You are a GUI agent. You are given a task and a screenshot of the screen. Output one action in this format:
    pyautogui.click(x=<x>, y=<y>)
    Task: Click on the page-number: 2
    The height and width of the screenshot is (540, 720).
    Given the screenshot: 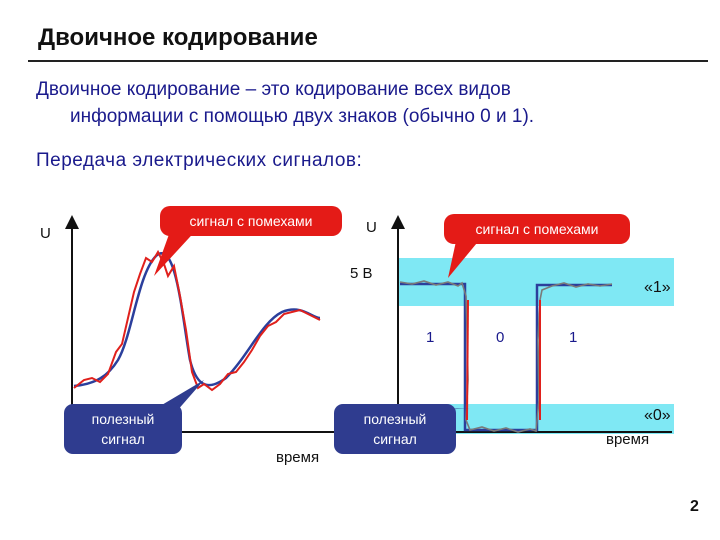 What is the action you would take?
    pyautogui.click(x=694, y=506)
    